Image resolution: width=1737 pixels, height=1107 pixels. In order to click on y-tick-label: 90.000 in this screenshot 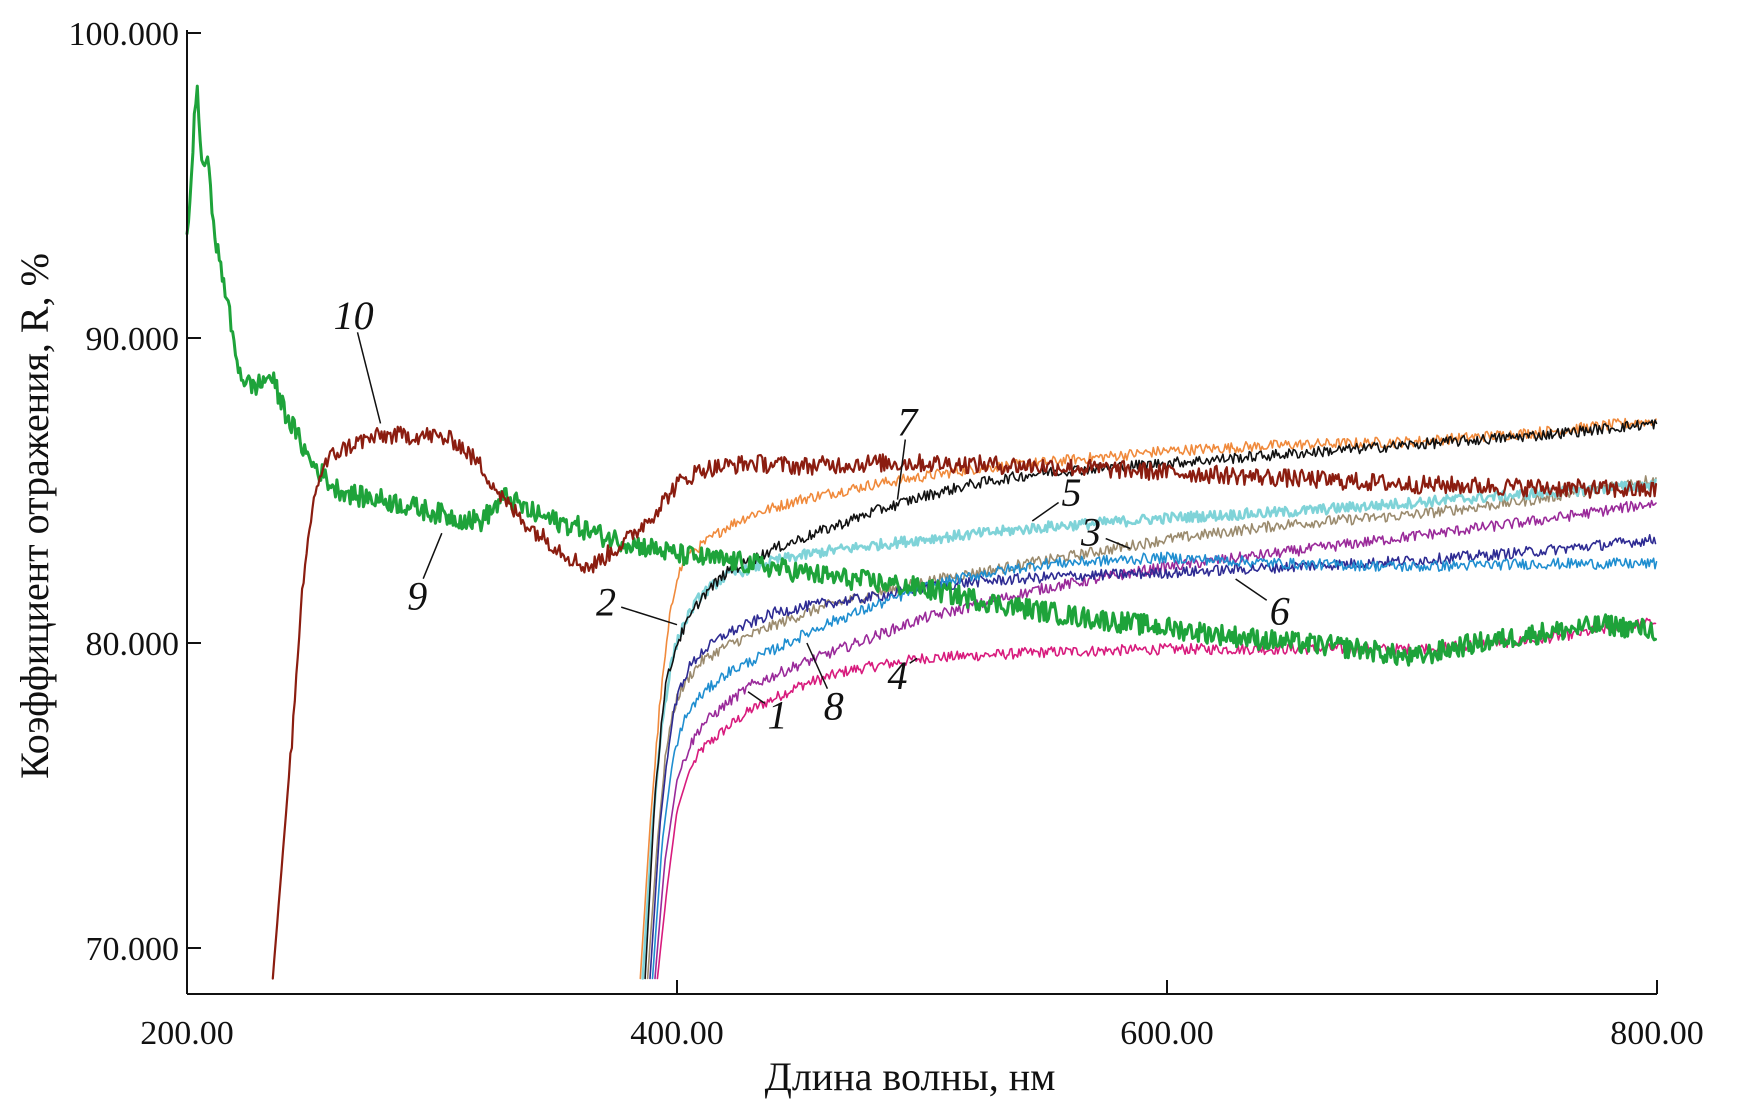, I will do `click(133, 339)`.